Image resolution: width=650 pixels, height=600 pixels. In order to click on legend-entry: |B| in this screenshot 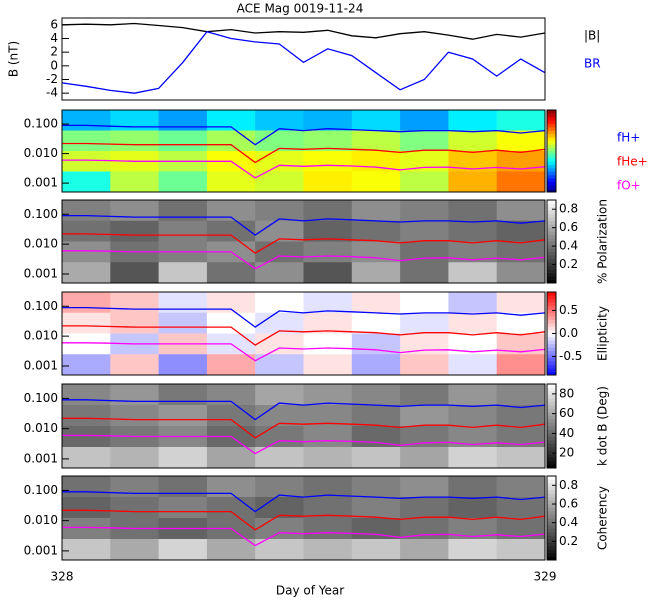, I will do `click(592, 36)`.